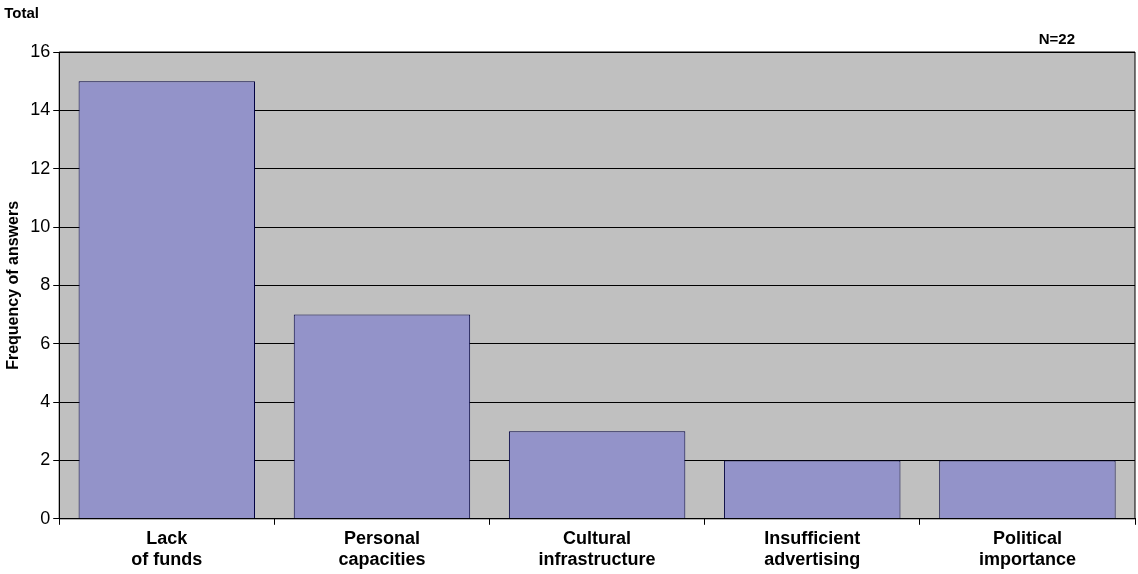  What do you see at coordinates (45, 459) in the screenshot?
I see `y-tick-label: 2` at bounding box center [45, 459].